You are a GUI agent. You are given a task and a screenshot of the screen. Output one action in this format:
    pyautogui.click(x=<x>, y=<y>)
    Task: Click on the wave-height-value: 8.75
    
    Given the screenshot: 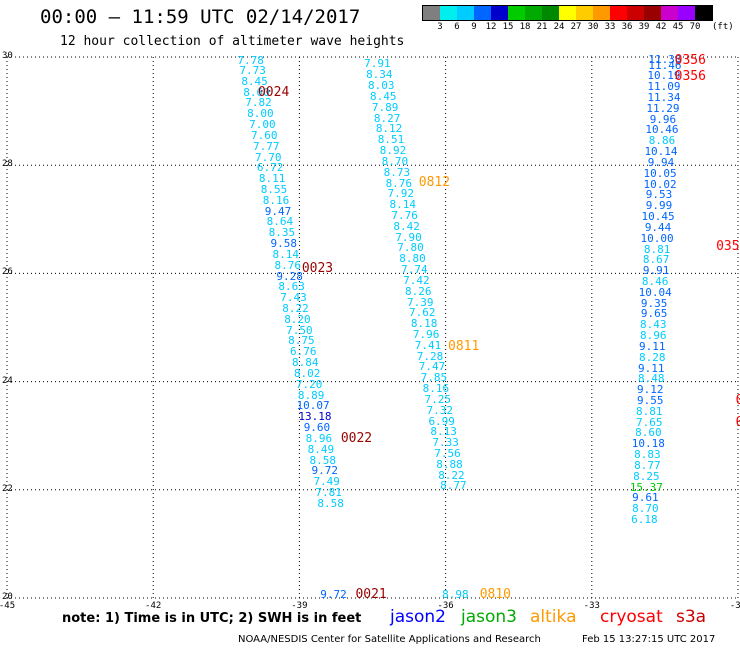 What is the action you would take?
    pyautogui.click(x=301, y=341)
    